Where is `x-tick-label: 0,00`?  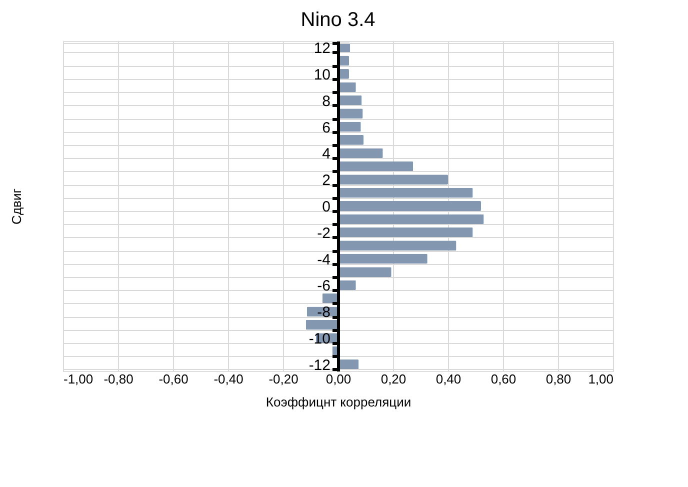 x-tick-label: 0,00 is located at coordinates (339, 379).